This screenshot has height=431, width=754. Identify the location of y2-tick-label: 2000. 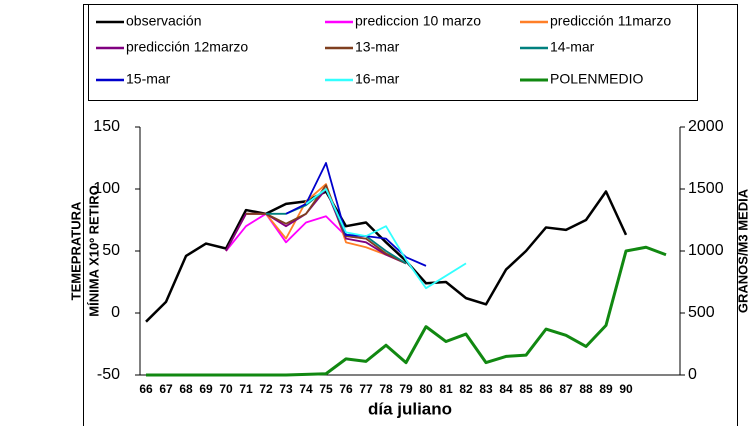
(706, 126).